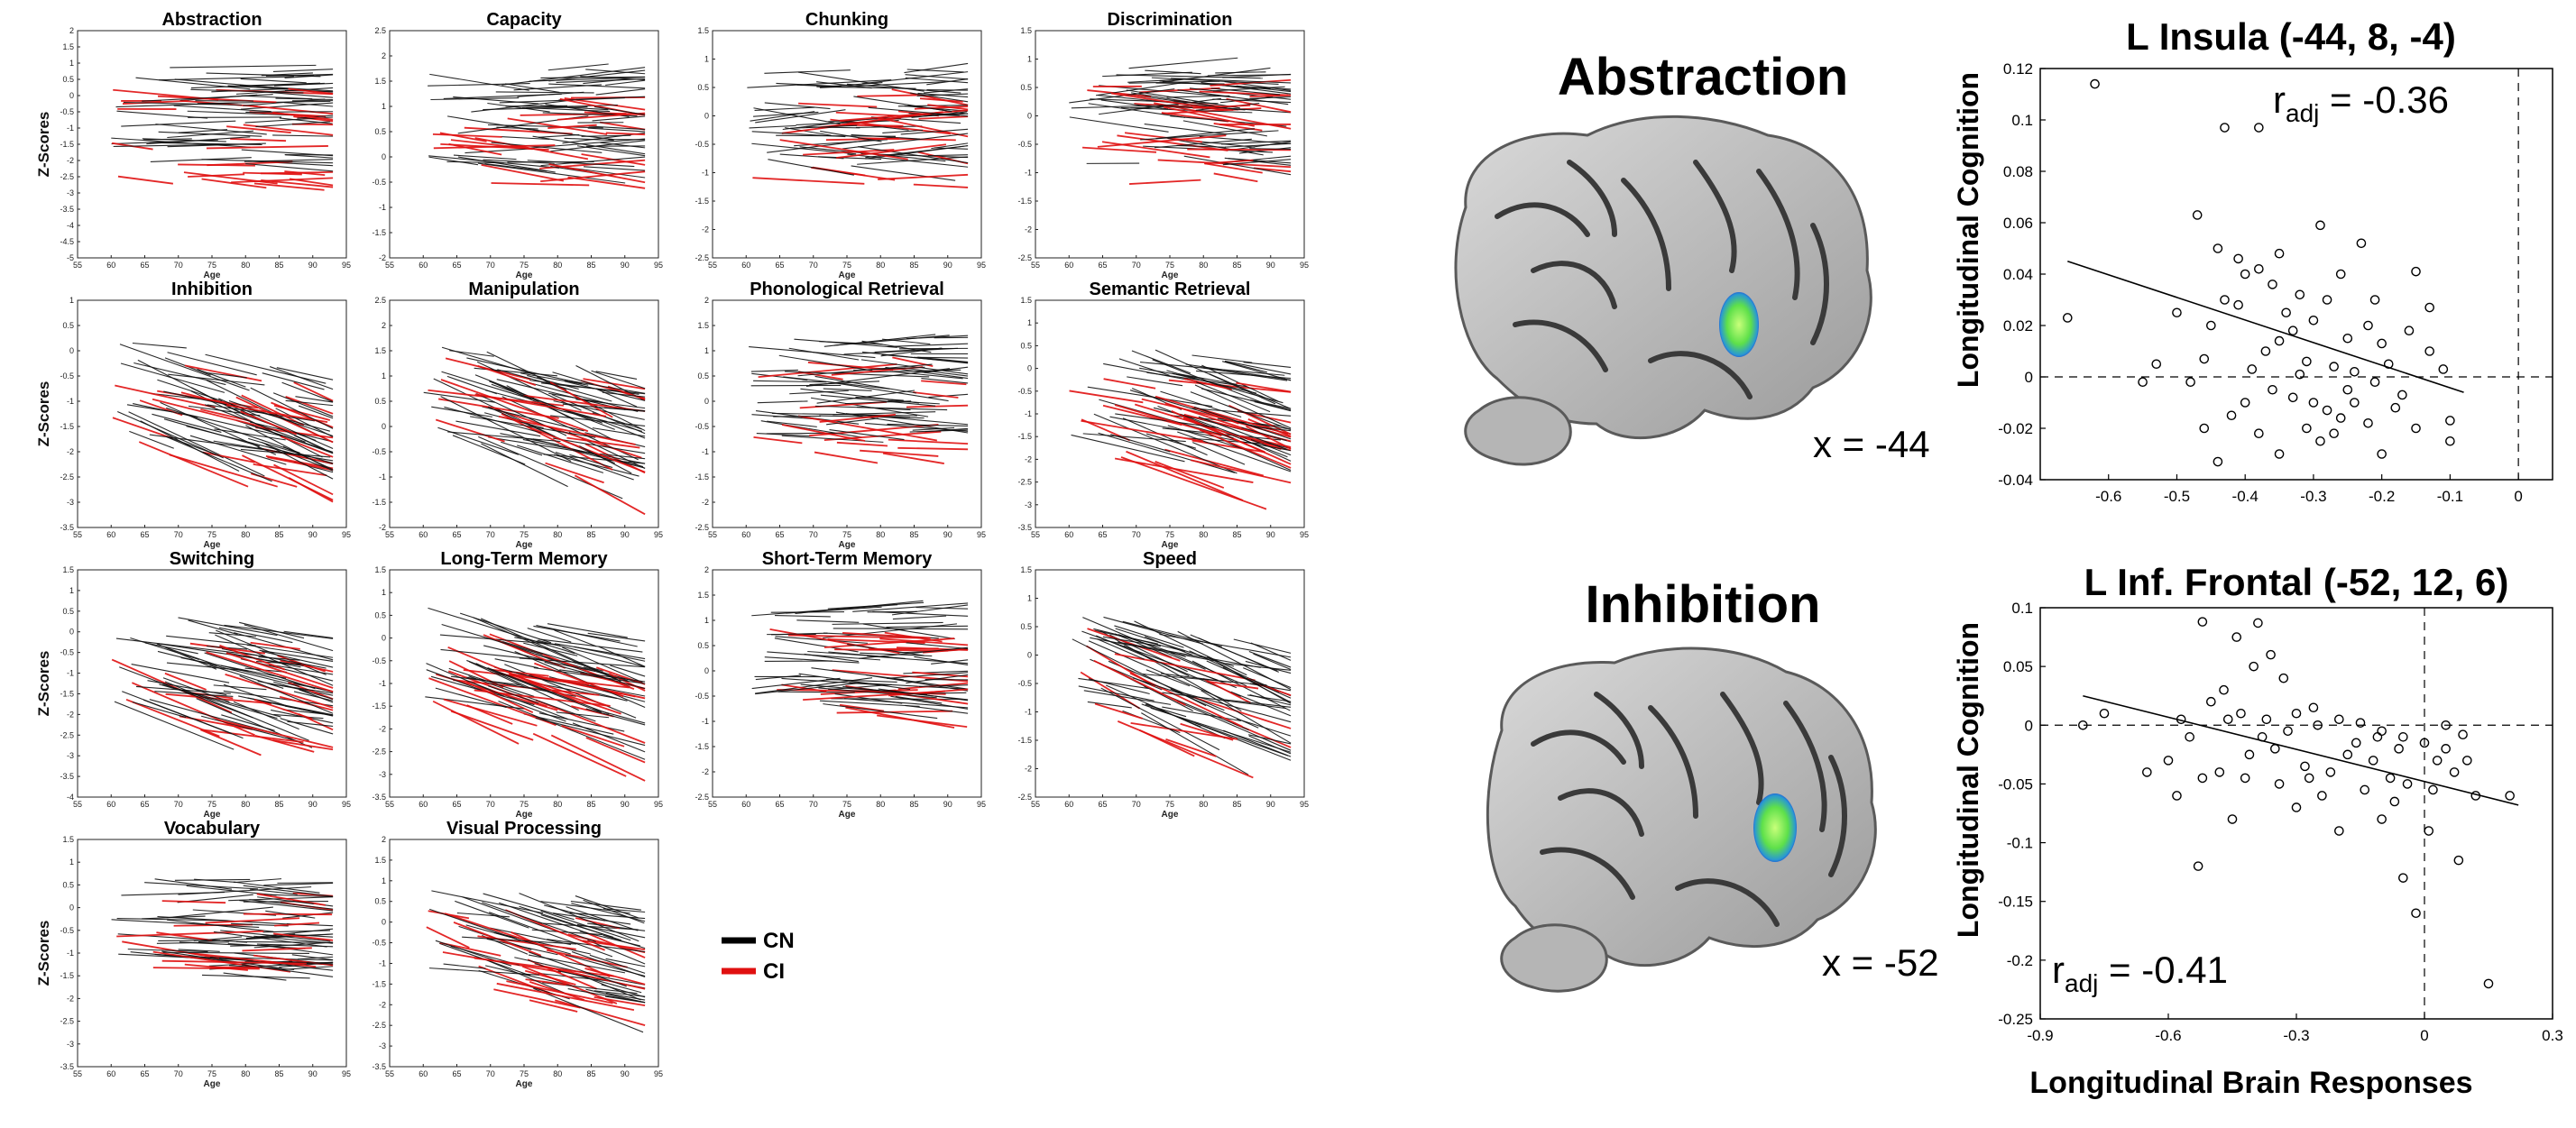  Describe the element at coordinates (212, 829) in the screenshot. I see `panel-title: Vocabulary` at that location.